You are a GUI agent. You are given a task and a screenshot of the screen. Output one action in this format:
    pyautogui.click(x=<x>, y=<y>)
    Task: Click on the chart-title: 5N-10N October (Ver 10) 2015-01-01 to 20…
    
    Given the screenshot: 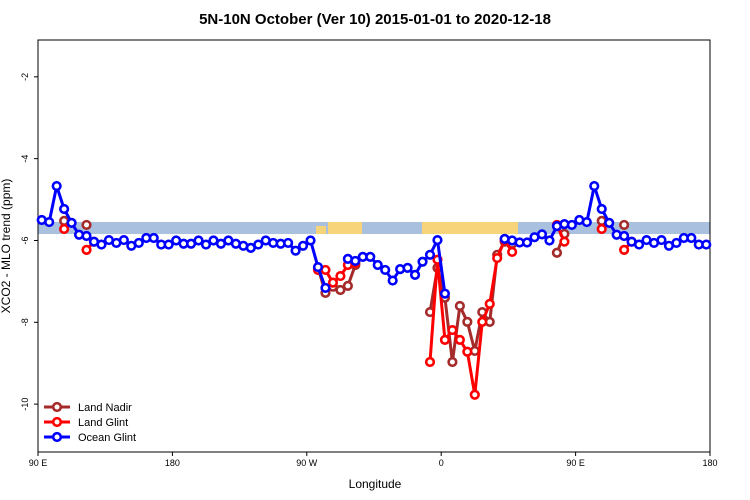 What is the action you would take?
    pyautogui.click(x=375, y=19)
    